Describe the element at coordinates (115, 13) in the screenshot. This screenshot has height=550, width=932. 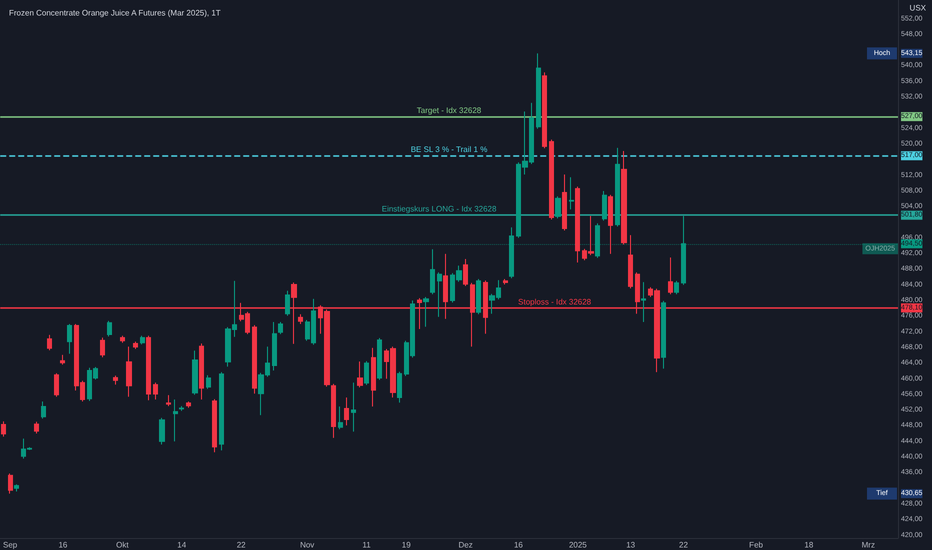
I see `text: Frozen Concentrate Orange Juice A Futures (Mar 2025), 1T` at that location.